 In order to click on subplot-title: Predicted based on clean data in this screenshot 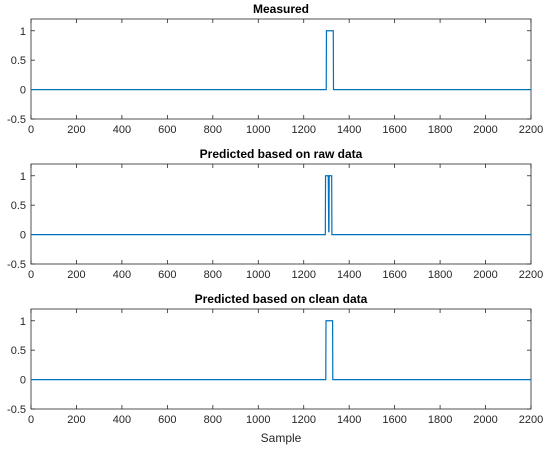, I will do `click(281, 299)`.